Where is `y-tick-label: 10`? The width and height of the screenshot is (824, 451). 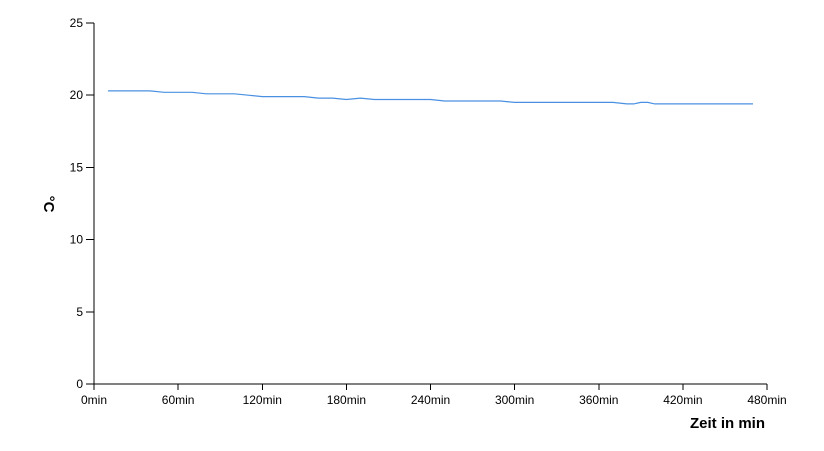
y-tick-label: 10 is located at coordinates (77, 240).